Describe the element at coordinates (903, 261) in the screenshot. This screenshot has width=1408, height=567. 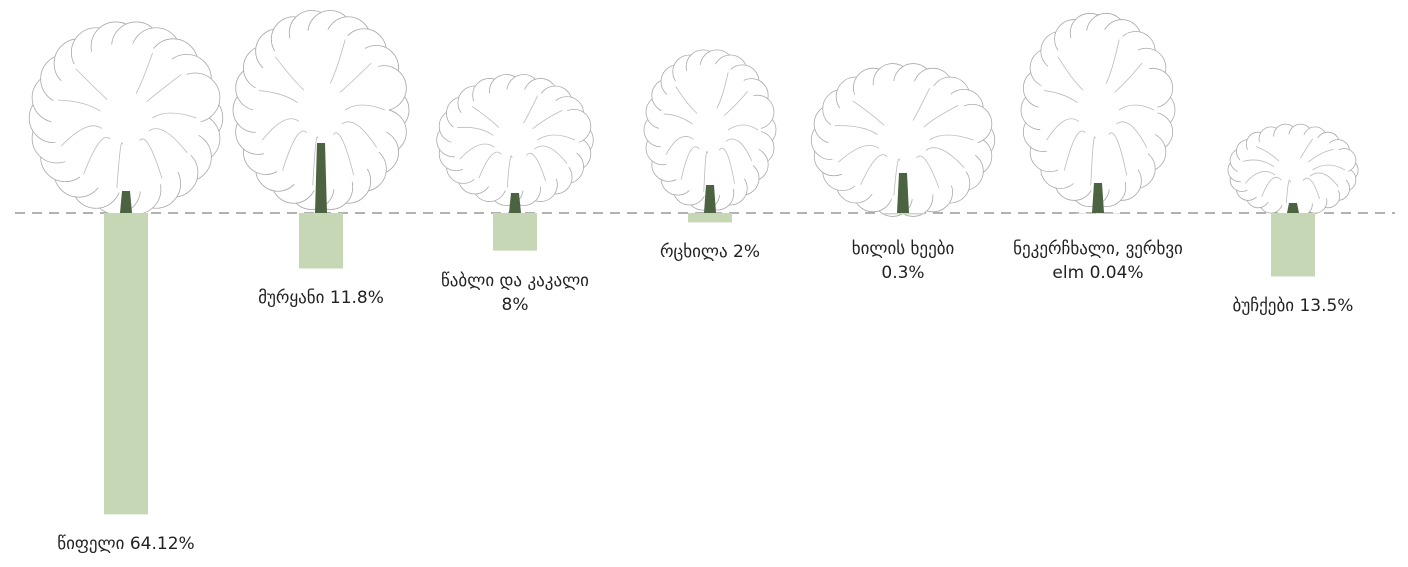
I see `bar-label: ხილის ხეები 0.3%` at that location.